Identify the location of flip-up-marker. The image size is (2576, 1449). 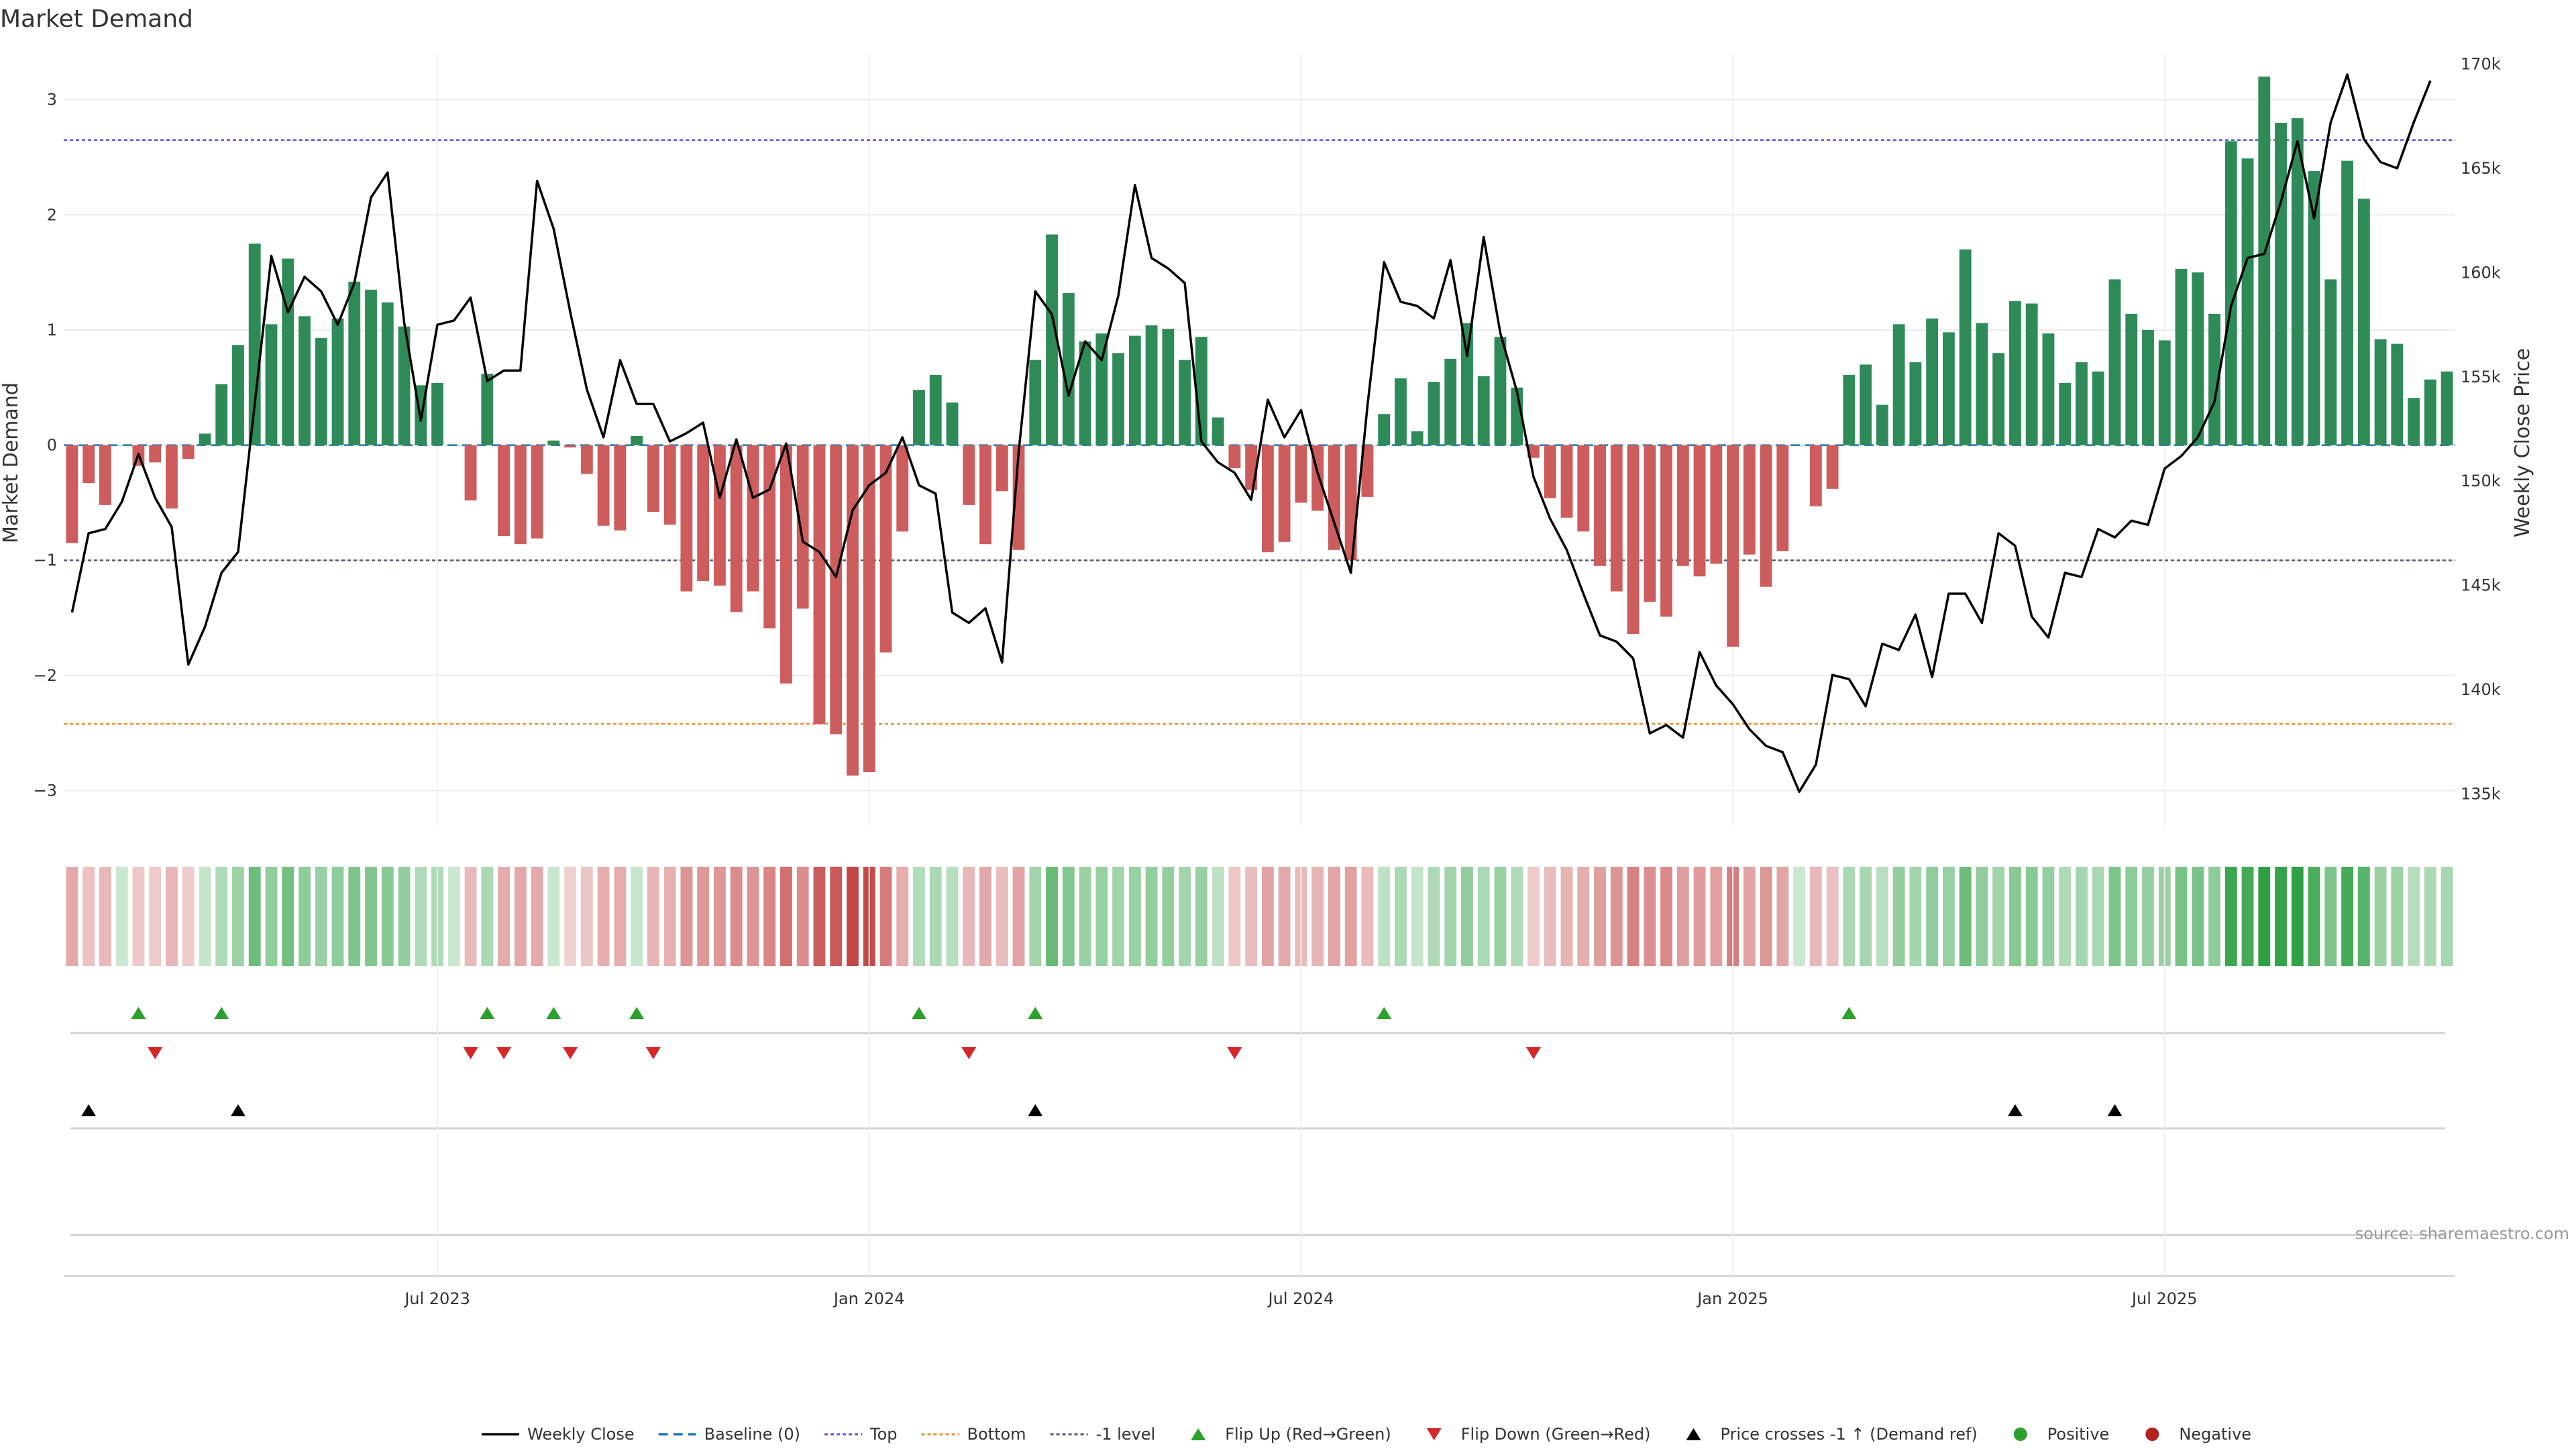
(221, 1013).